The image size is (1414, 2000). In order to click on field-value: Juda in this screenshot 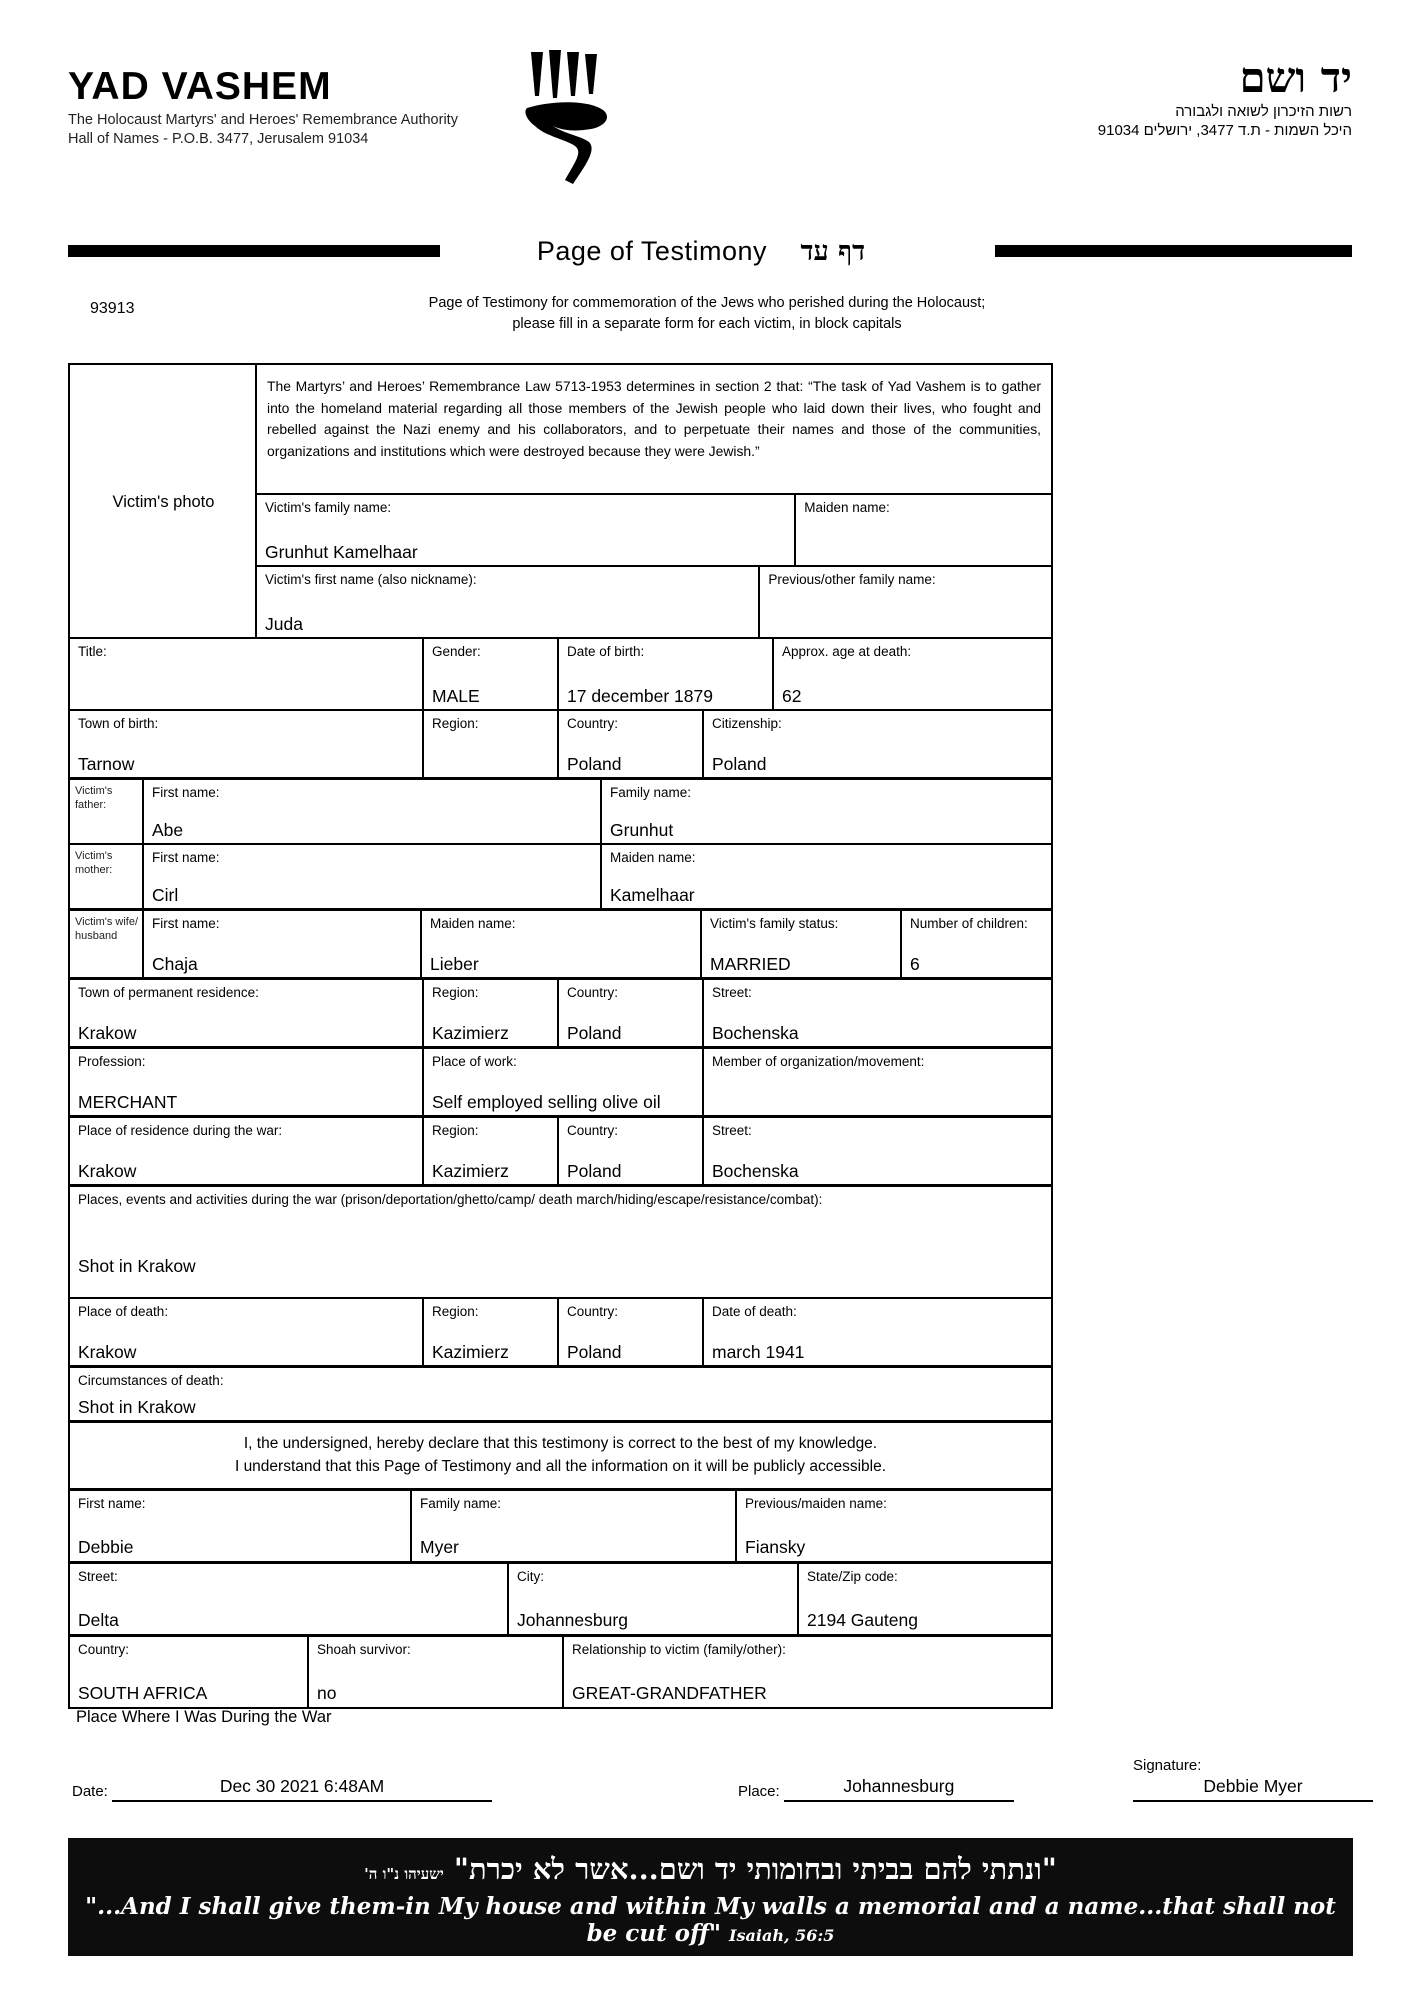, I will do `click(284, 623)`.